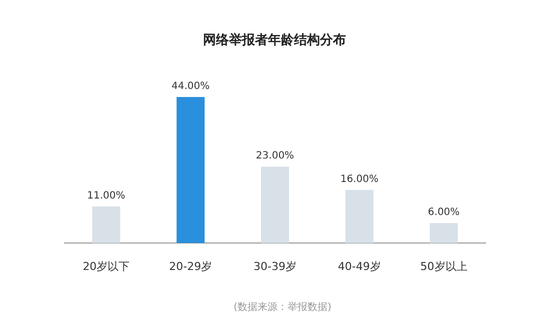 This screenshot has width=549, height=326. What do you see at coordinates (275, 156) in the screenshot?
I see `data-label: 23.00%` at bounding box center [275, 156].